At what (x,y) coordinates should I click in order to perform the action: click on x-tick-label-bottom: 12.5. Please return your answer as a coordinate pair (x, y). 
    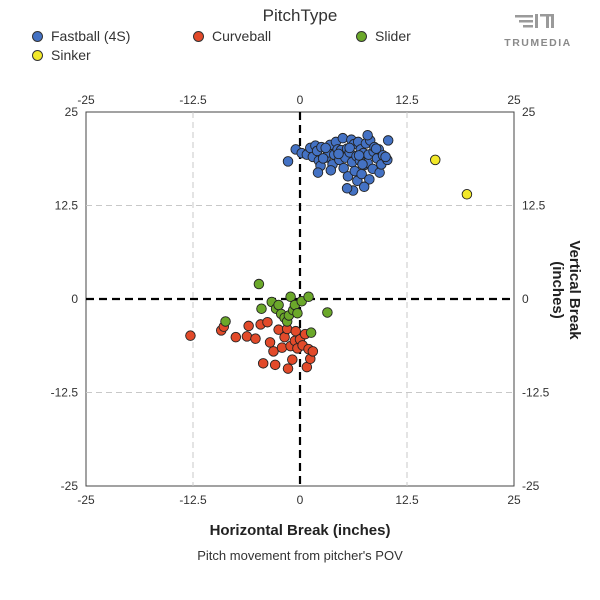
    Looking at the image, I should click on (407, 500).